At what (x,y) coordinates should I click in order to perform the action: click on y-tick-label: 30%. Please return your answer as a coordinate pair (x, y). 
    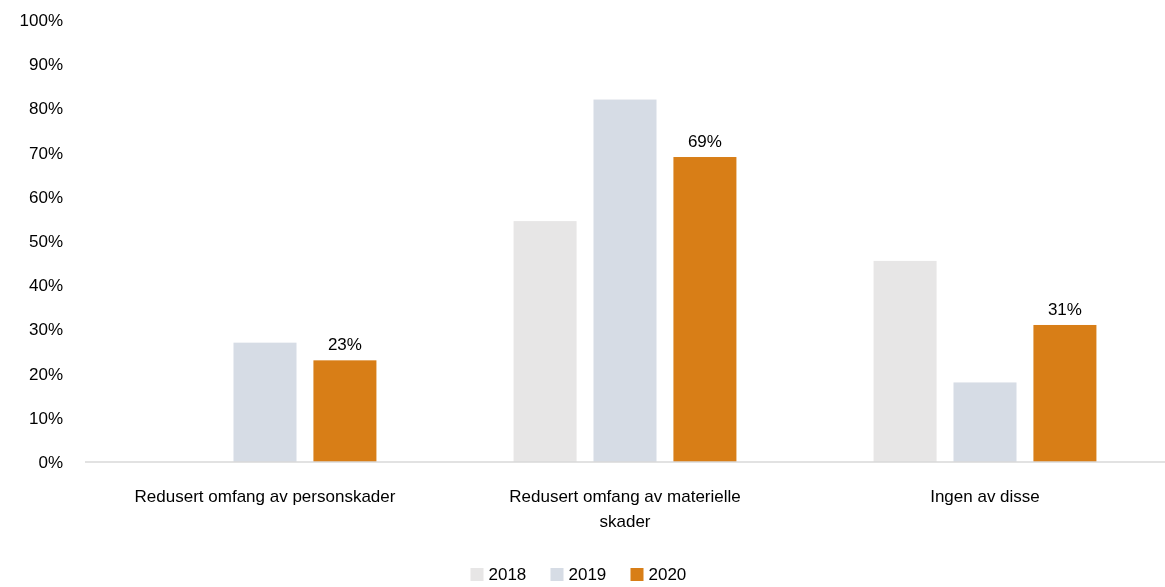
    Looking at the image, I should click on (45, 330).